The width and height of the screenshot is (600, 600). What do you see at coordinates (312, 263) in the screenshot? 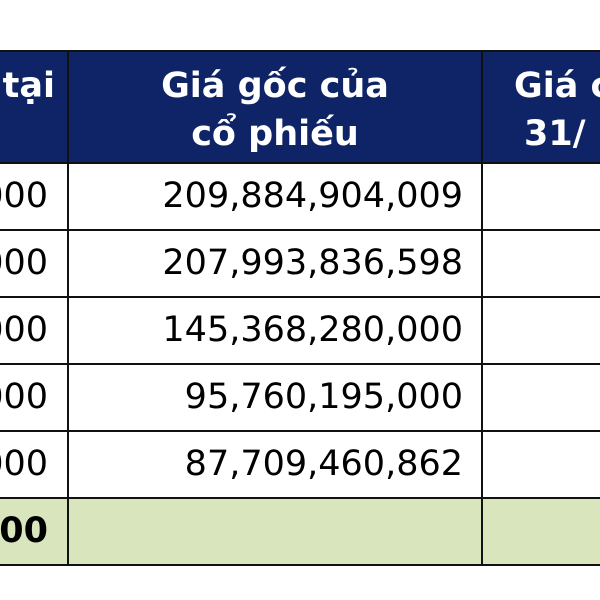
I see `cell-cost-value: 207,993,836,598` at bounding box center [312, 263].